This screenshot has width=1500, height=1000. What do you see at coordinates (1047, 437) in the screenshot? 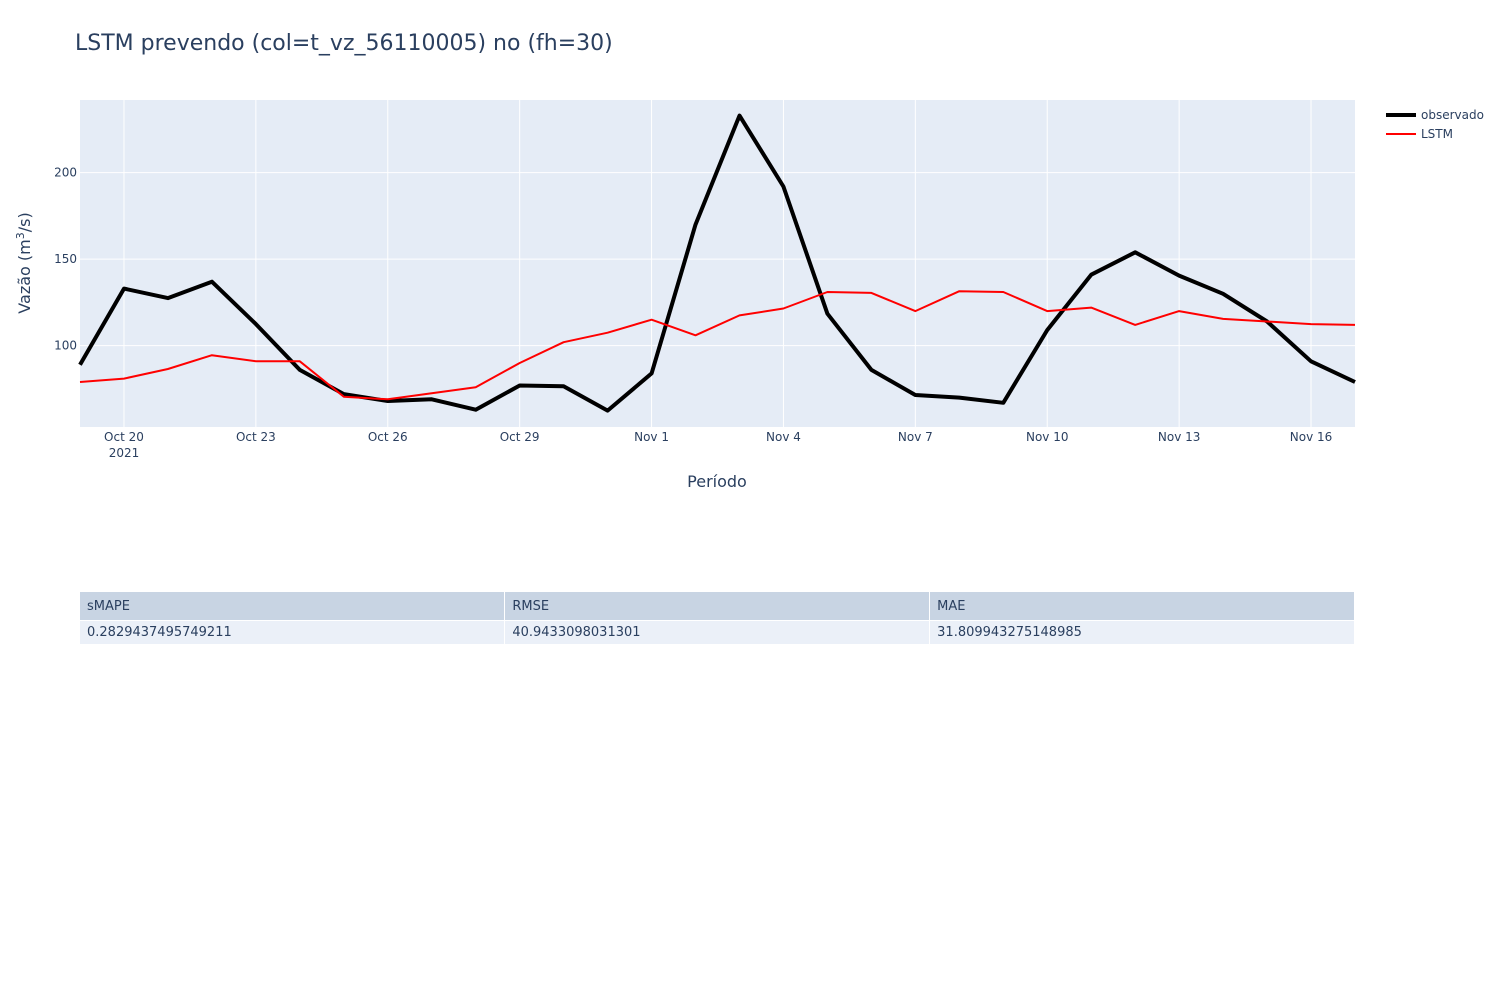
I see `x-tick-label: Nov 10` at bounding box center [1047, 437].